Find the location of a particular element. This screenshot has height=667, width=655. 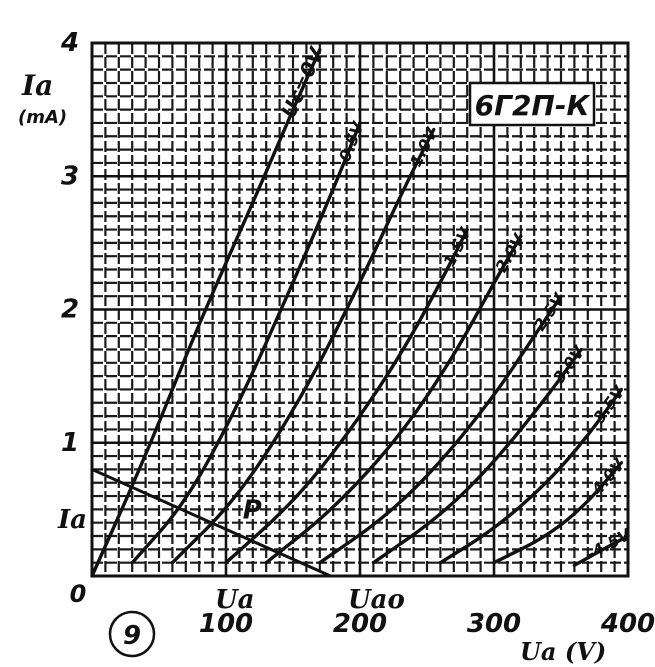

y-tick-label: 3 is located at coordinates (70, 176).